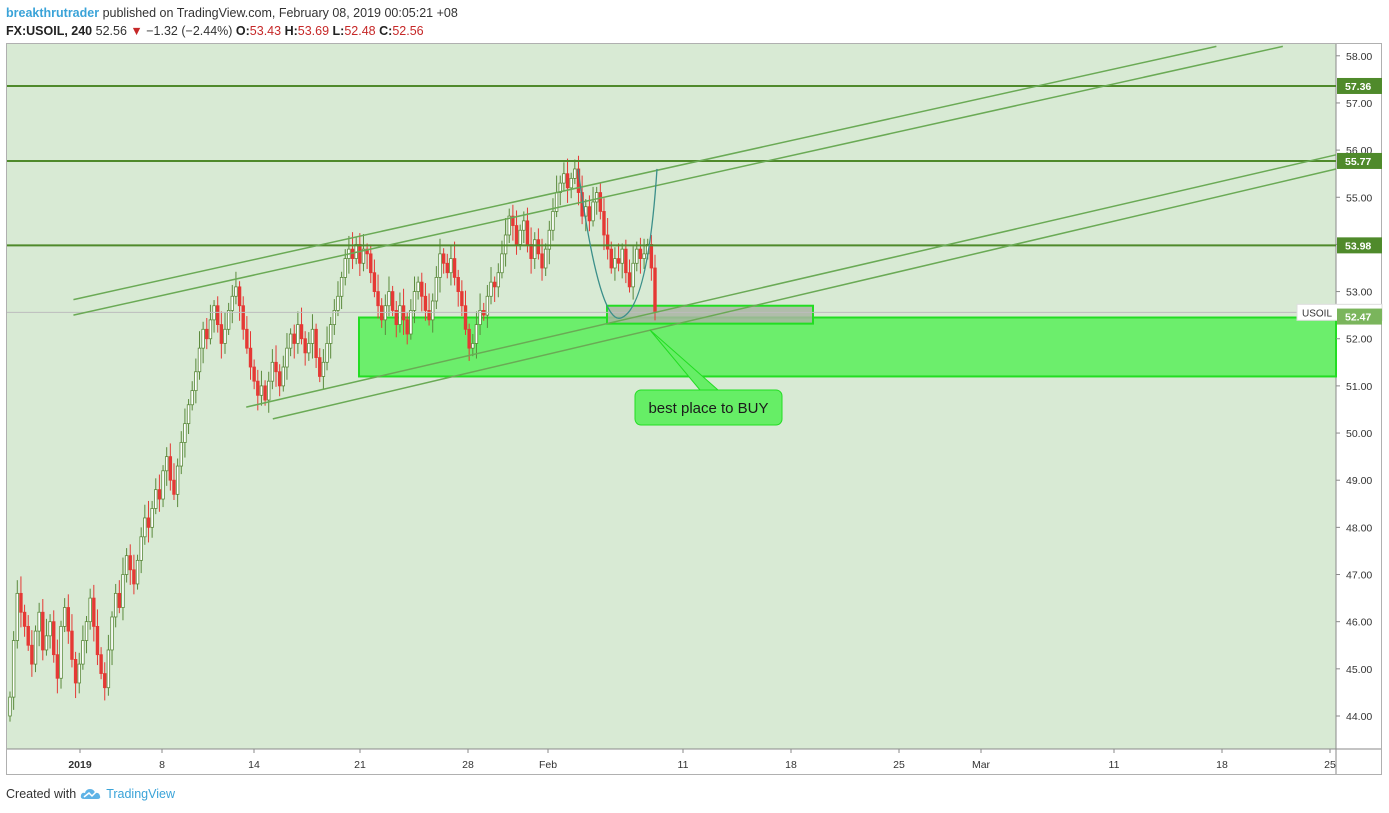  What do you see at coordinates (683, 765) in the screenshot?
I see `x-tick-label: 11` at bounding box center [683, 765].